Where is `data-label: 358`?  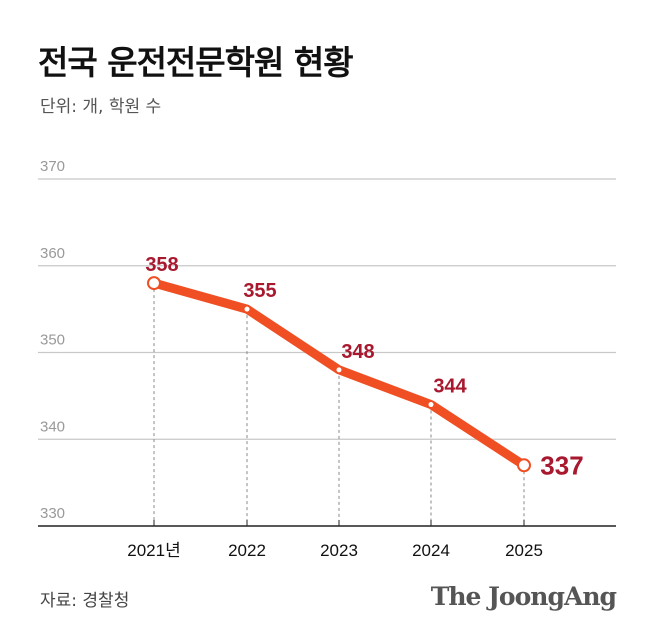 data-label: 358 is located at coordinates (161, 265).